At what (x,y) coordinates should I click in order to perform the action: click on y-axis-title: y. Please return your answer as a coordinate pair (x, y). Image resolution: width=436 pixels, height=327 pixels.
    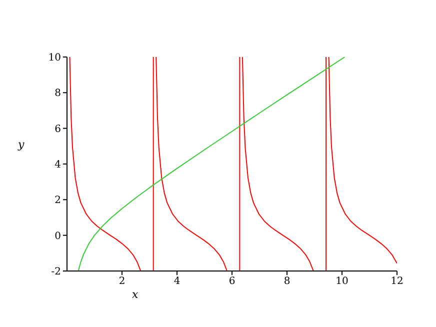
    Looking at the image, I should click on (21, 144).